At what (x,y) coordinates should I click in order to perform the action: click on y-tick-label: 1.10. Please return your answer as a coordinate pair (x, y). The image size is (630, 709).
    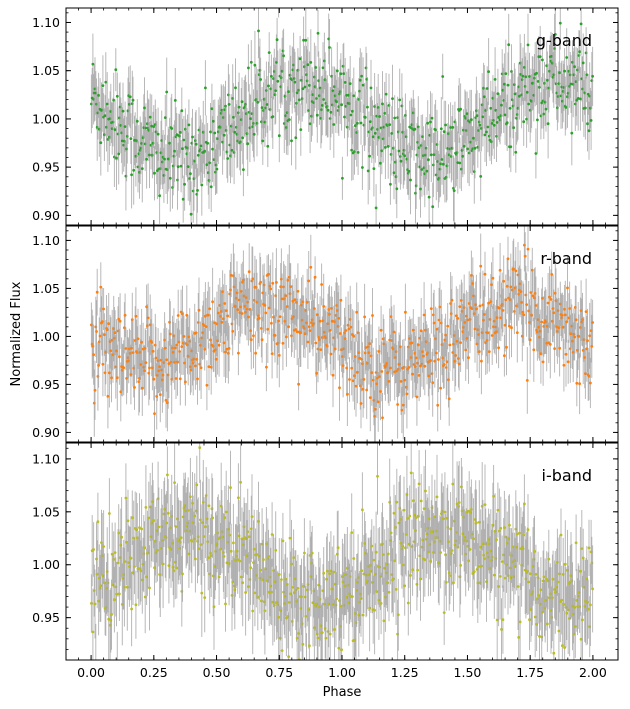
    Looking at the image, I should click on (46, 458).